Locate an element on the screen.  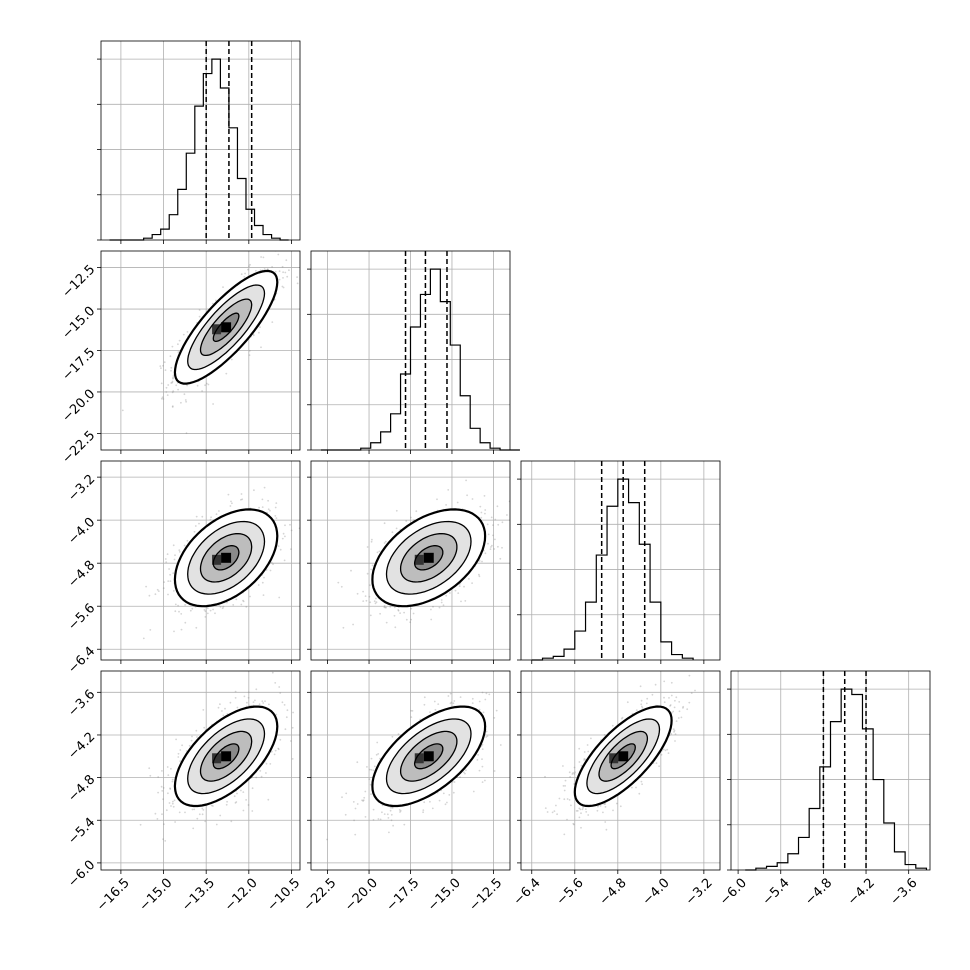
y-tick-label: −17.5 is located at coordinates (79, 364).